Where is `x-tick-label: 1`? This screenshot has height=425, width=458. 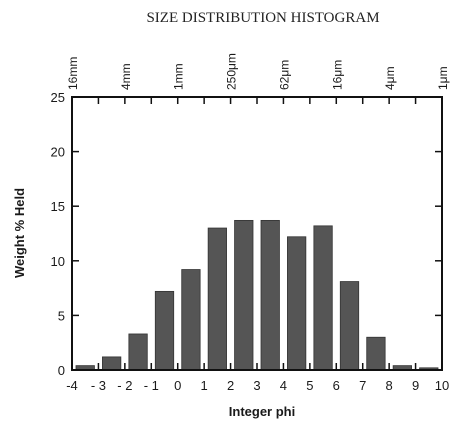
x-tick-label: 1 is located at coordinates (204, 385).